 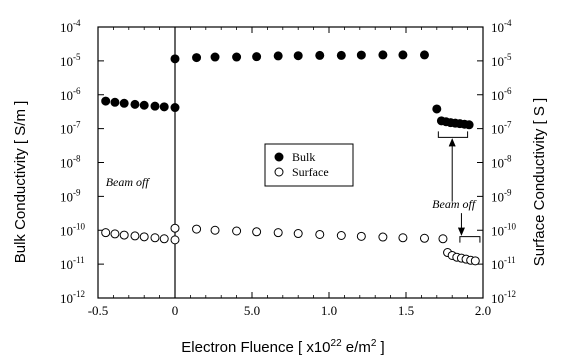 I want to click on y-tick-label-left: 10⁻¹⁰, so click(x=72, y=229).